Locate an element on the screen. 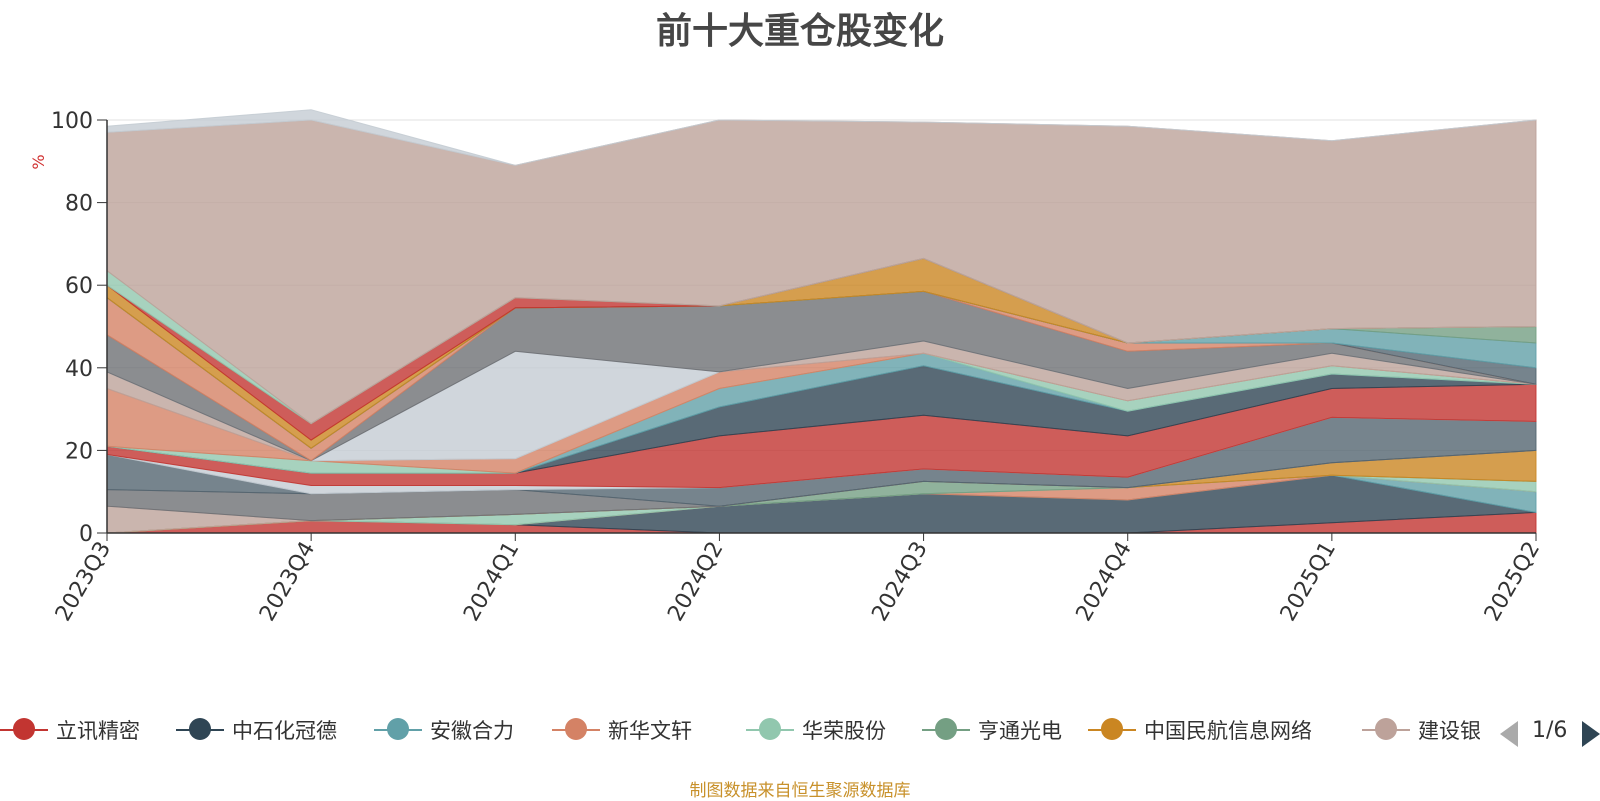 Image resolution: width=1600 pixels, height=801 pixels. pager-next-icon is located at coordinates (1591, 734).